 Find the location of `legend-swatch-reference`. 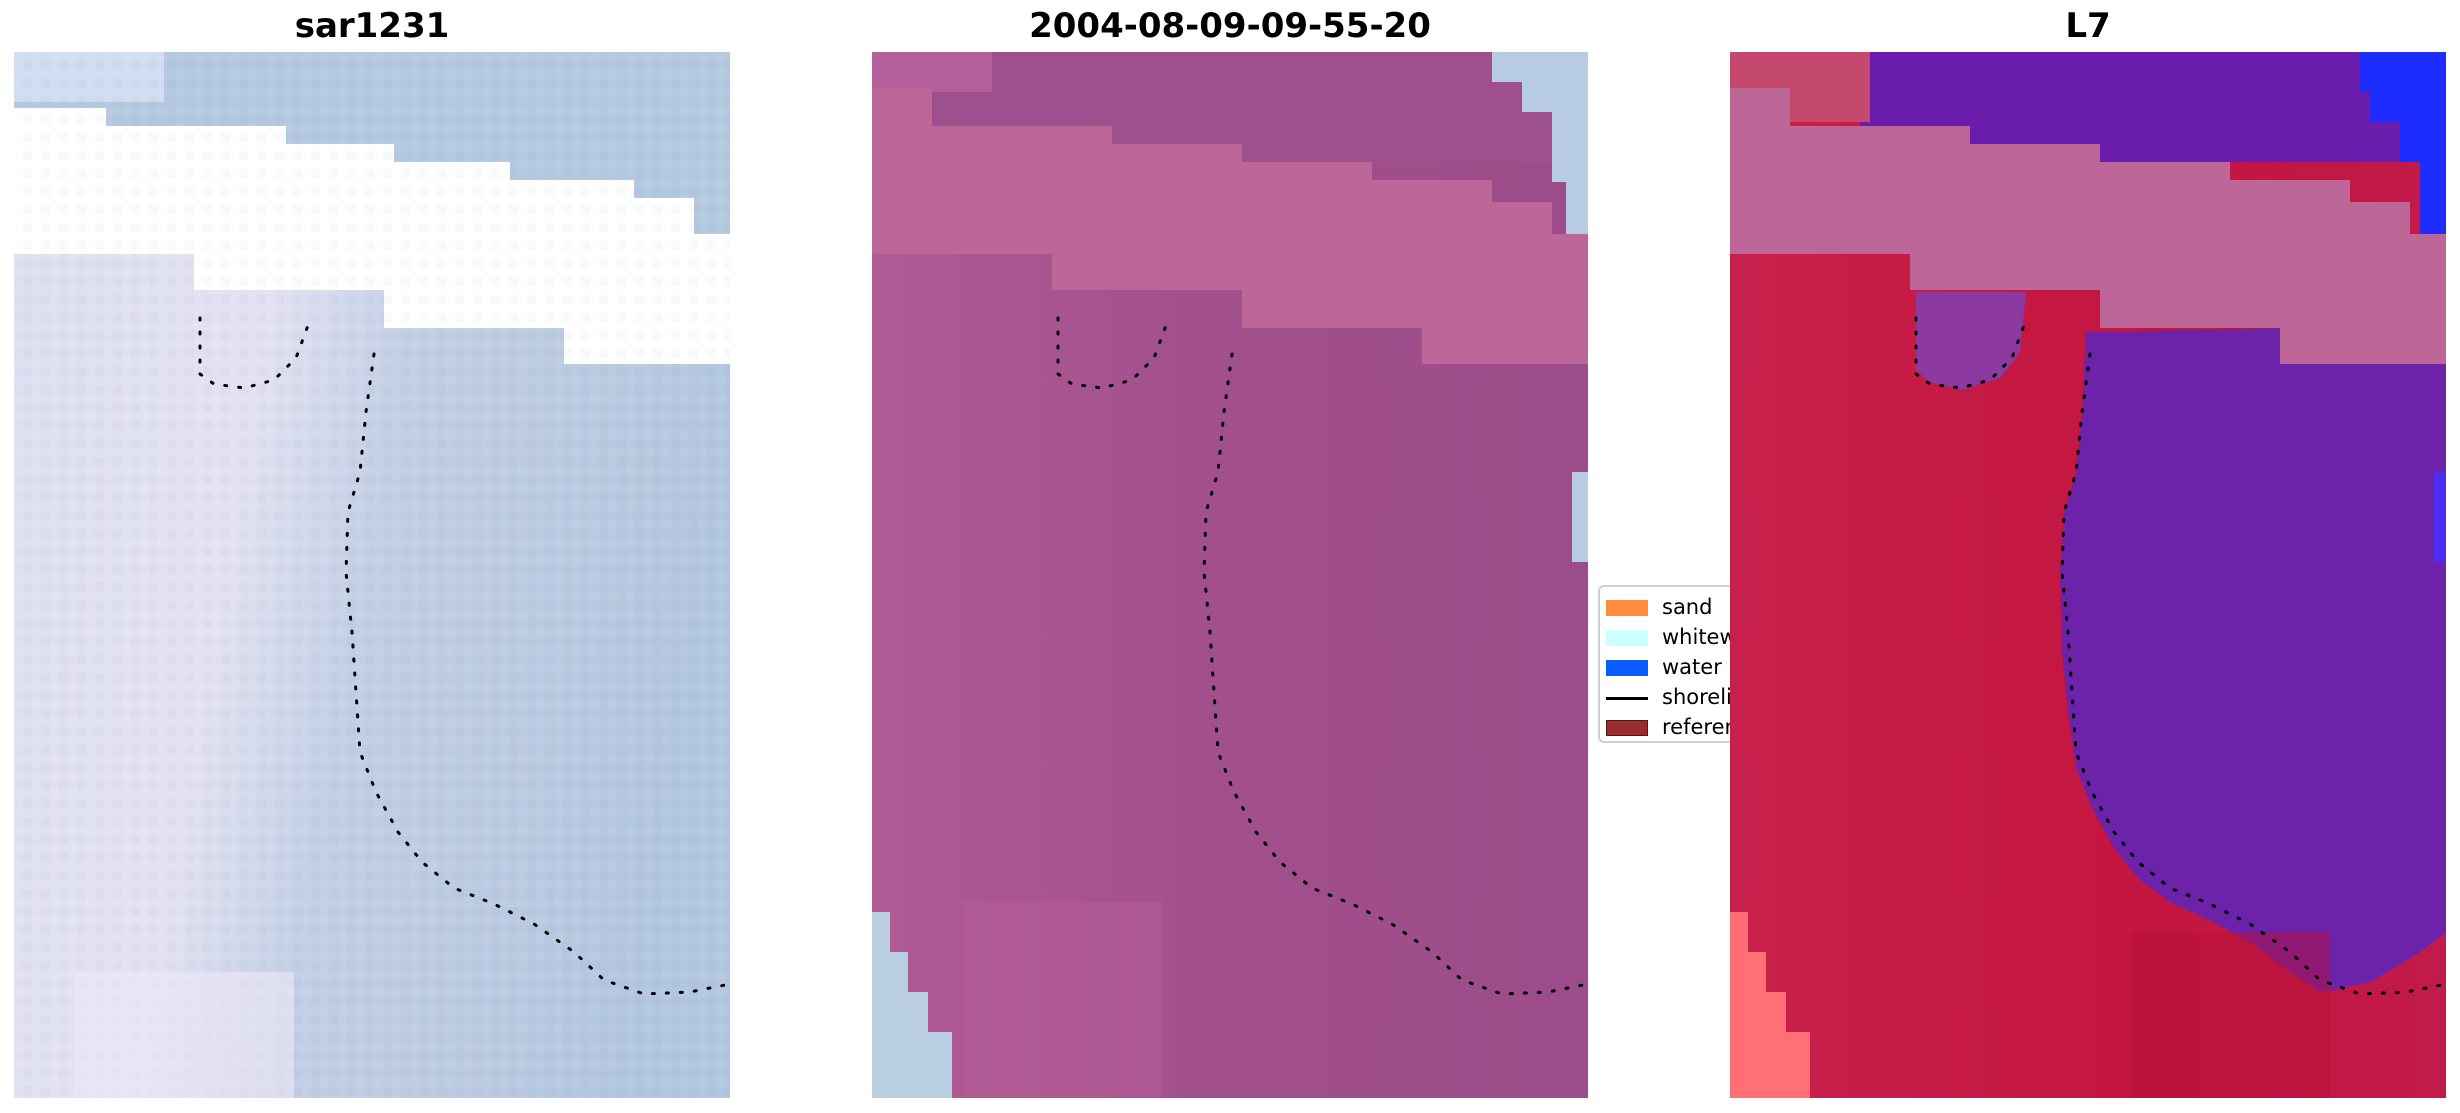

legend-swatch-reference is located at coordinates (1627, 728).